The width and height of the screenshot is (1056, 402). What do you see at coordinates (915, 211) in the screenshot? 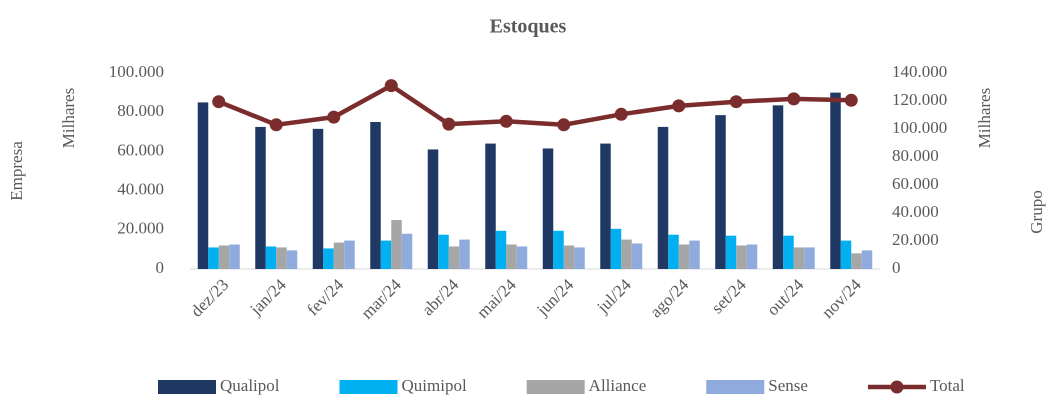
I see `y2-tick-label: 40.000` at bounding box center [915, 211].